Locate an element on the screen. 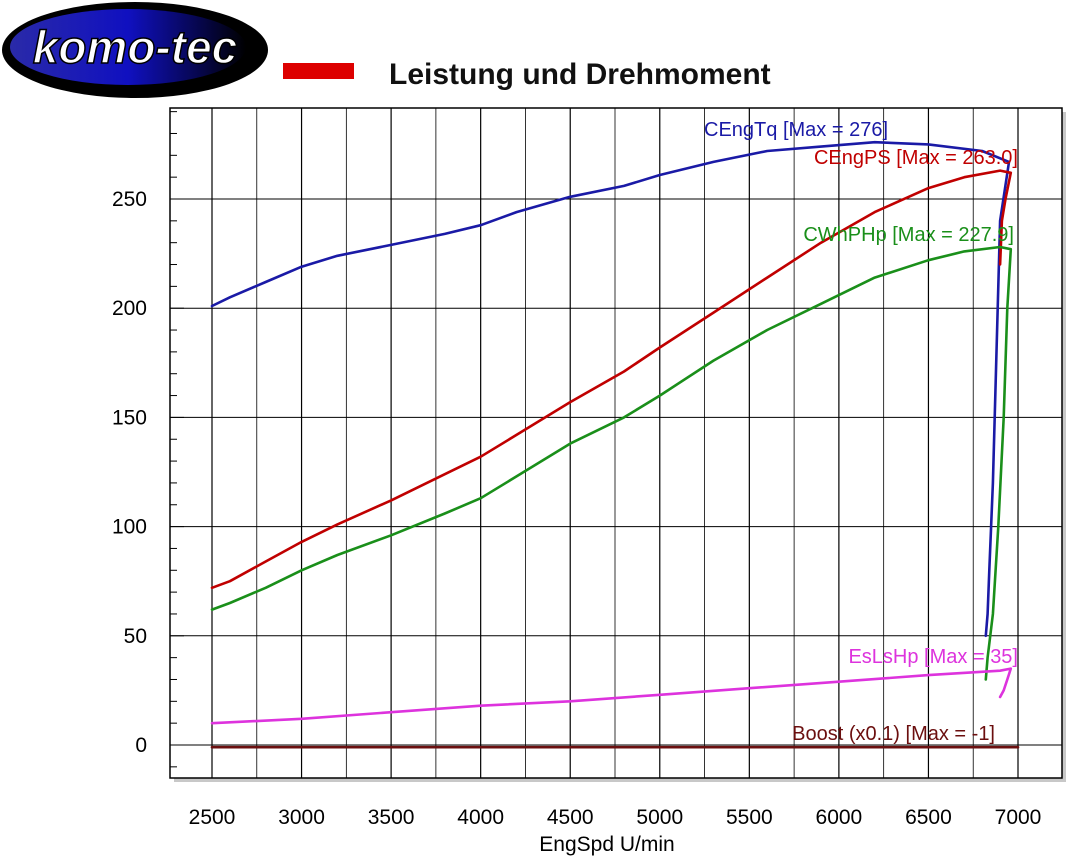 The height and width of the screenshot is (861, 1080). legend-swatch is located at coordinates (318, 71).